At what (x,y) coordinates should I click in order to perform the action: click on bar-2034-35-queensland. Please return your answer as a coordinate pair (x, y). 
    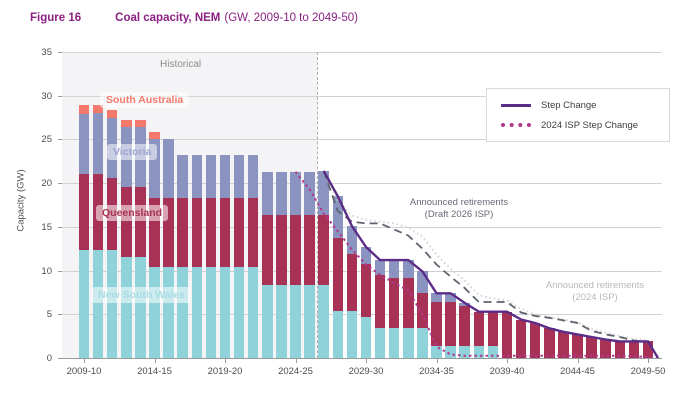
    Looking at the image, I should click on (436, 324).